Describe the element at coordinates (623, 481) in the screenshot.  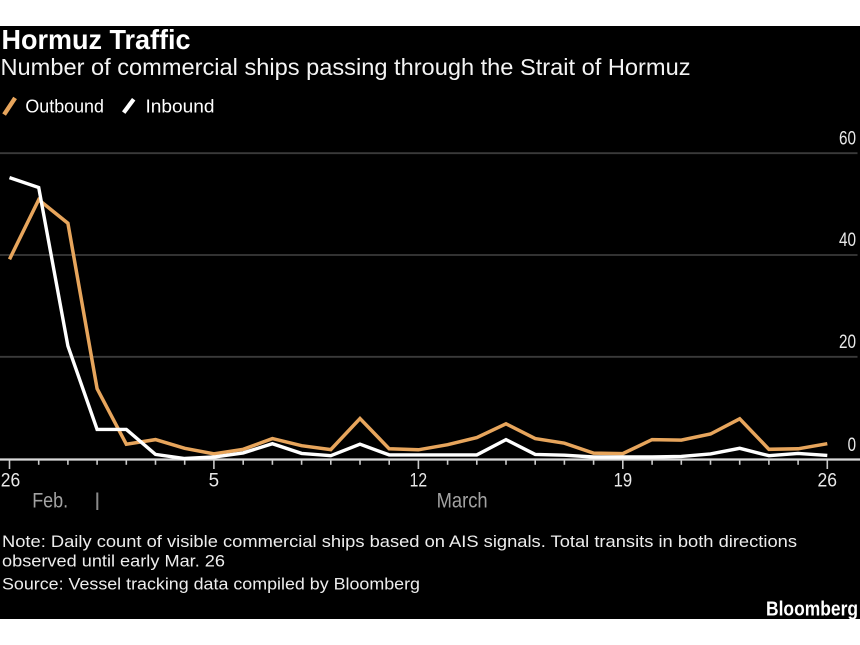
I see `svg-text: 19` at that location.